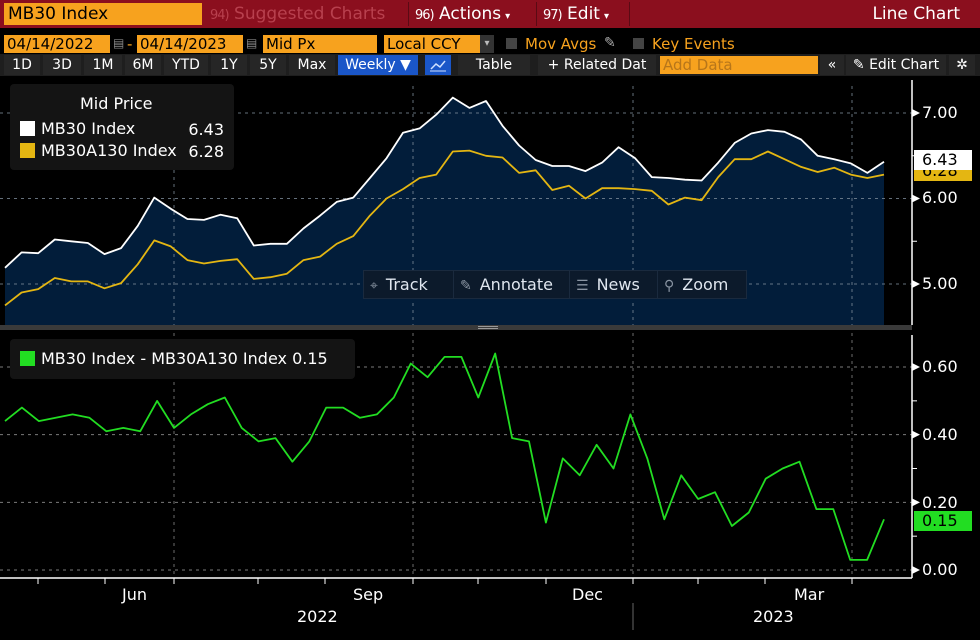 The width and height of the screenshot is (980, 640). Describe the element at coordinates (103, 14) in the screenshot. I see `ticker-field: MB30 Index` at that location.